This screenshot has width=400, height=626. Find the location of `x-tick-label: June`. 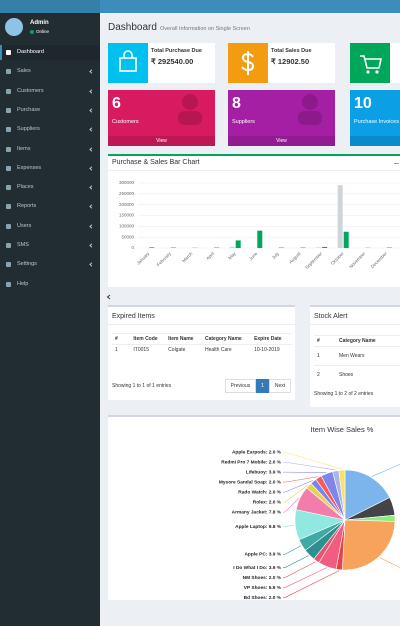

x-tick-label: June is located at coordinates (253, 256).